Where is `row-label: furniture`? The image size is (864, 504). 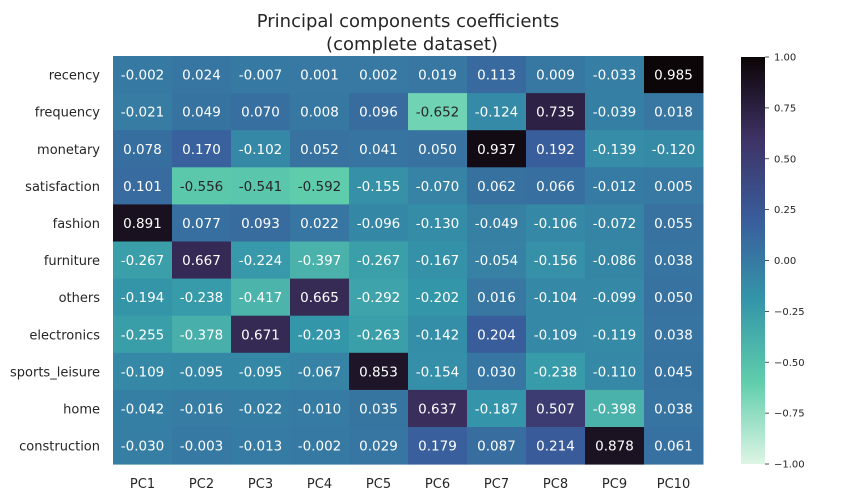
row-label: furniture is located at coordinates (72, 261).